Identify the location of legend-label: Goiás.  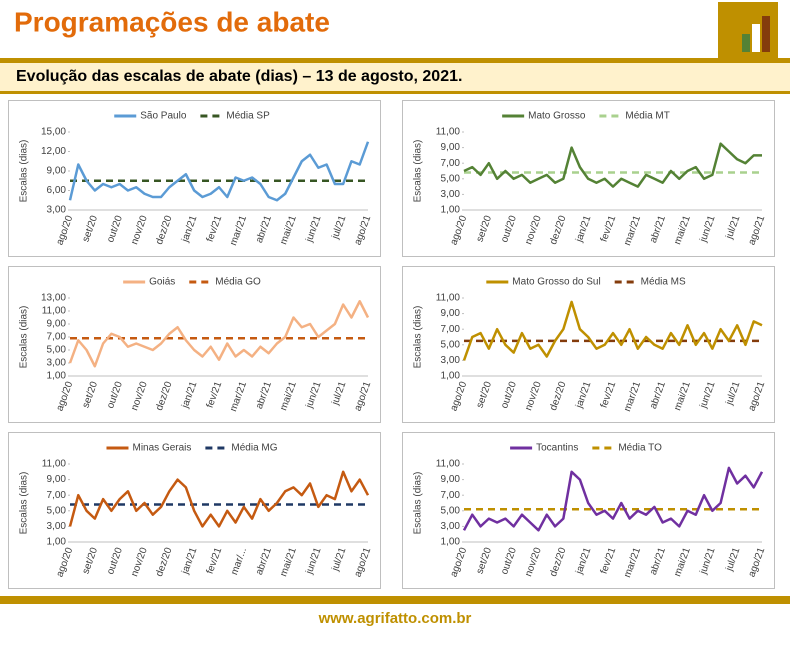
(162, 282).